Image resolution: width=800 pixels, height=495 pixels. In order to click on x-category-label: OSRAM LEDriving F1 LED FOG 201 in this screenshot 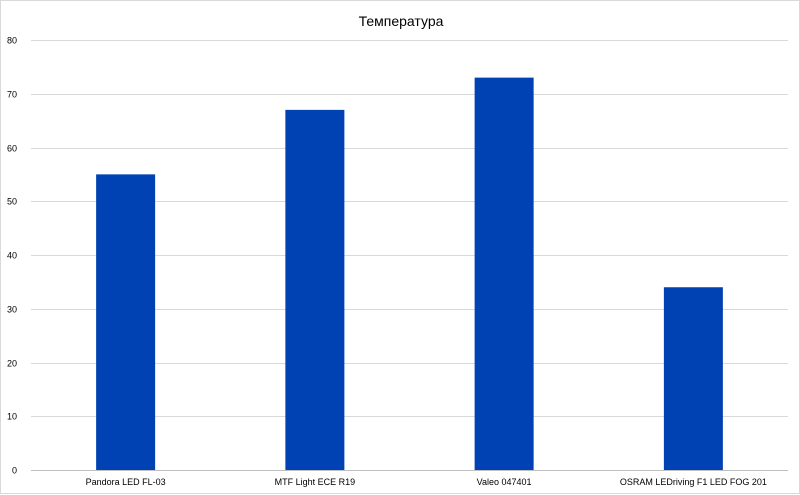, I will do `click(693, 482)`.